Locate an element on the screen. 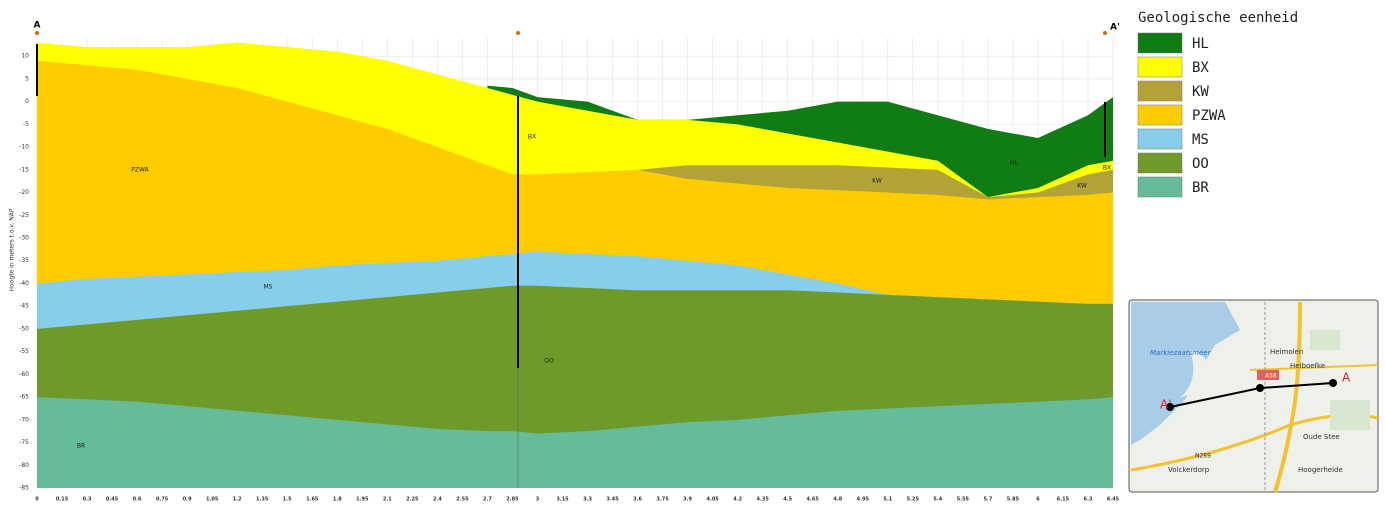 Image resolution: width=1385 pixels, height=512 pixels. x-tick-label: 5.55 is located at coordinates (963, 500).